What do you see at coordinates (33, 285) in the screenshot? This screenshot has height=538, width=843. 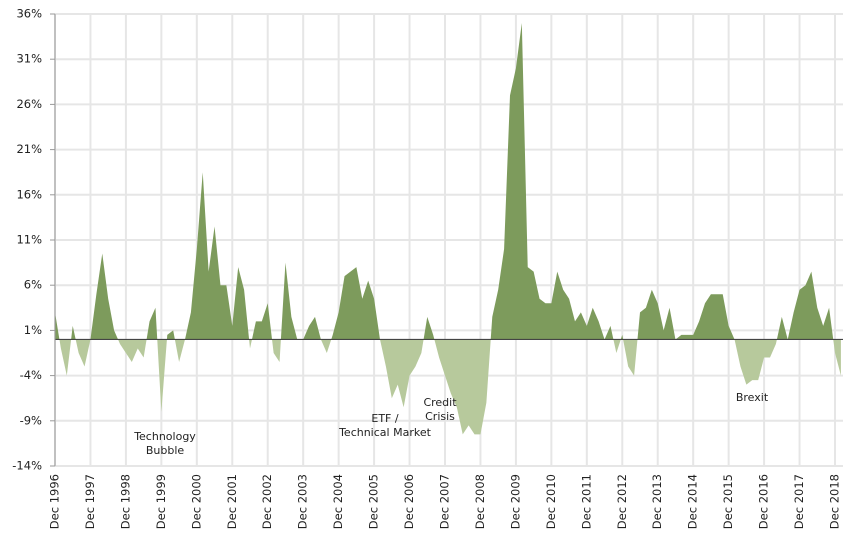 I see `y-tick-label: 6%` at bounding box center [33, 285].